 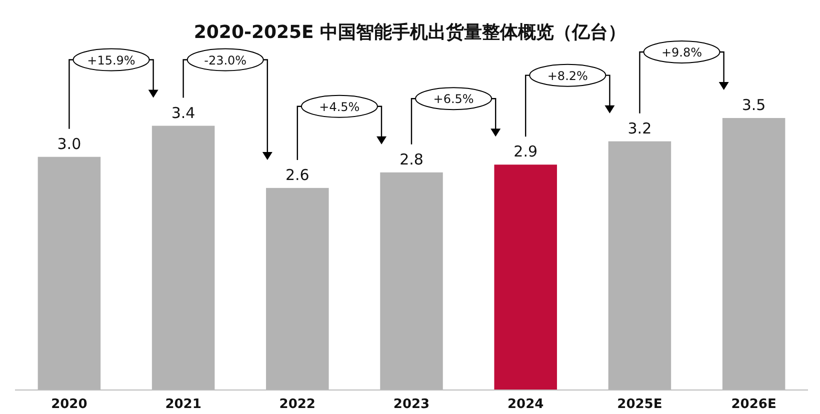 What do you see at coordinates (567, 75) in the screenshot?
I see `text: +8.2%` at bounding box center [567, 75].